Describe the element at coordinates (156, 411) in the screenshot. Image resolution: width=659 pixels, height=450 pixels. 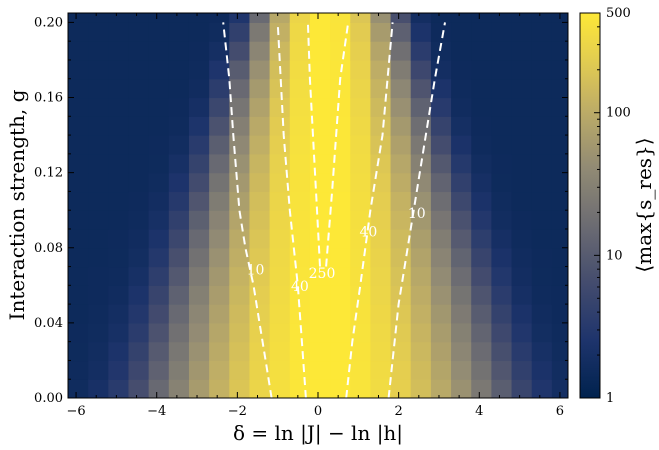
I see `x-tick-label: −4` at that location.